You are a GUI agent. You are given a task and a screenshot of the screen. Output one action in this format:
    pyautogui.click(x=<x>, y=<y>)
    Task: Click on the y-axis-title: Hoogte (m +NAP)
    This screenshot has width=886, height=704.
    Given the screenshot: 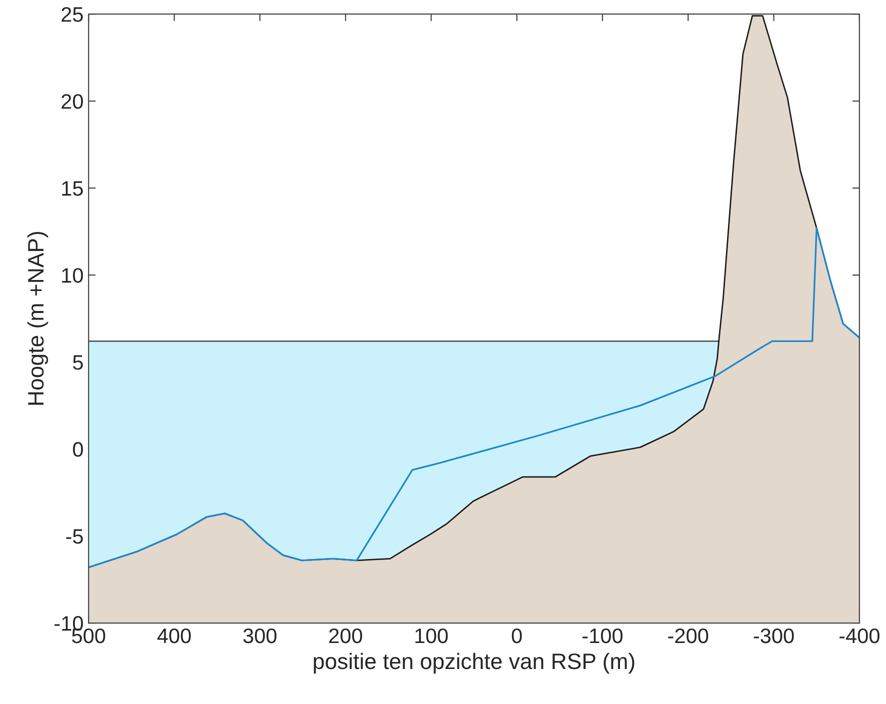 What is the action you would take?
    pyautogui.click(x=37, y=318)
    